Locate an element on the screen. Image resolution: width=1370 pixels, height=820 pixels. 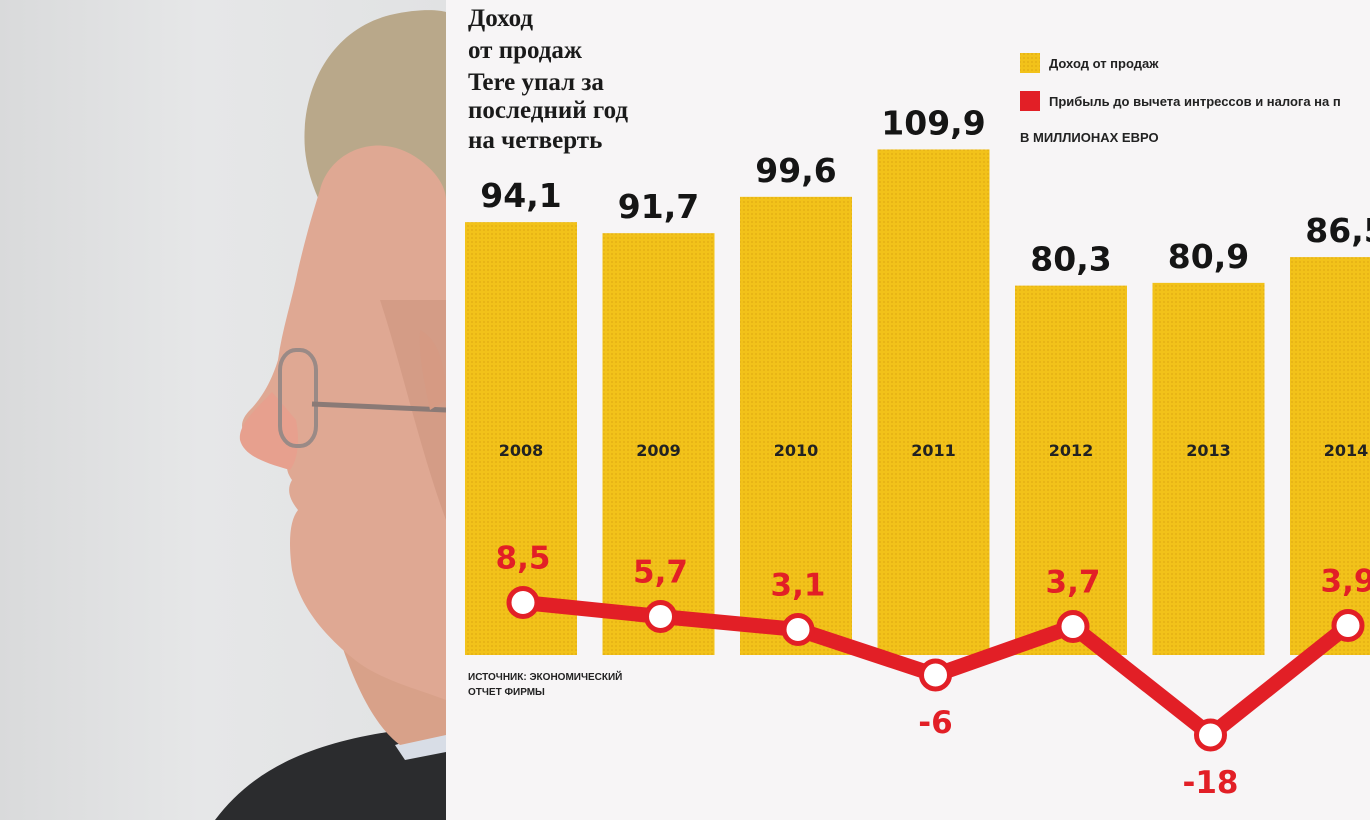
profit-value-label: 3,1 is located at coordinates (798, 586).